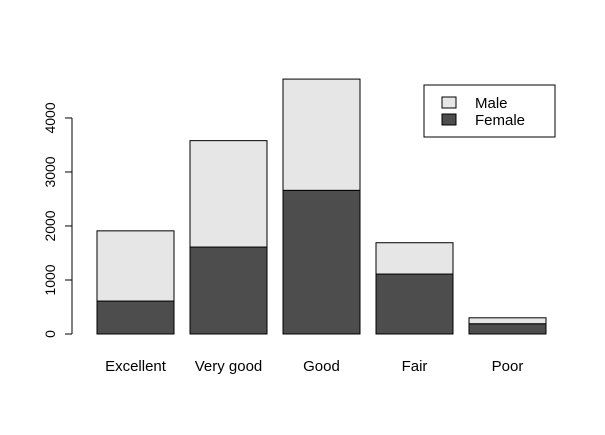 The image size is (605, 435). I want to click on x-axis-labels: Excellent Very good Good Fair Poor, so click(314, 366).